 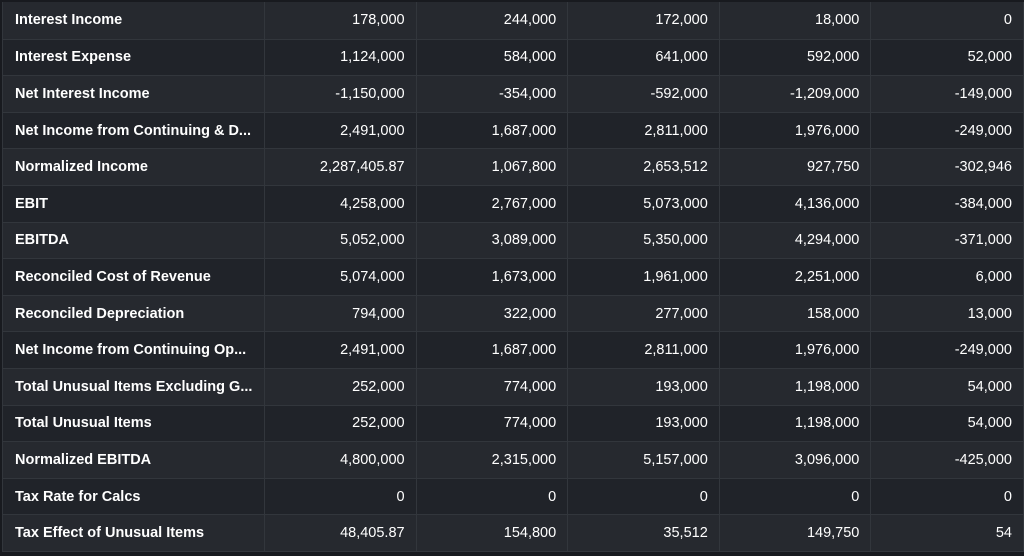 I want to click on value-cell: 1,687,000, so click(x=492, y=350).